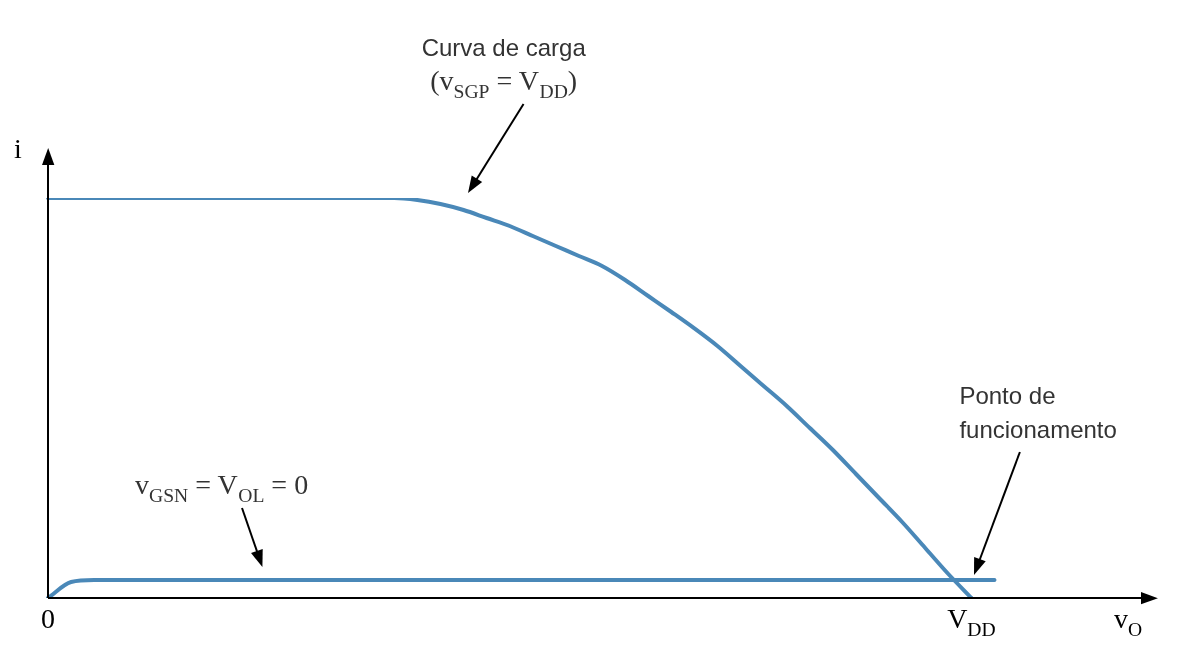 The width and height of the screenshot is (1181, 664). I want to click on x-tick-label: 0, so click(48, 618).